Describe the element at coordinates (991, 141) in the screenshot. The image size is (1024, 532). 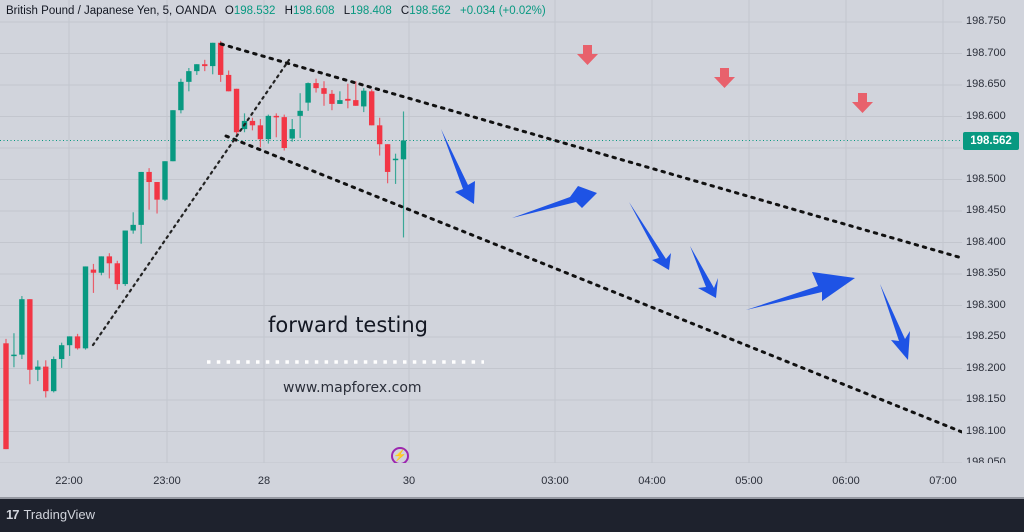
I see `current-price-badge: 198.562` at that location.